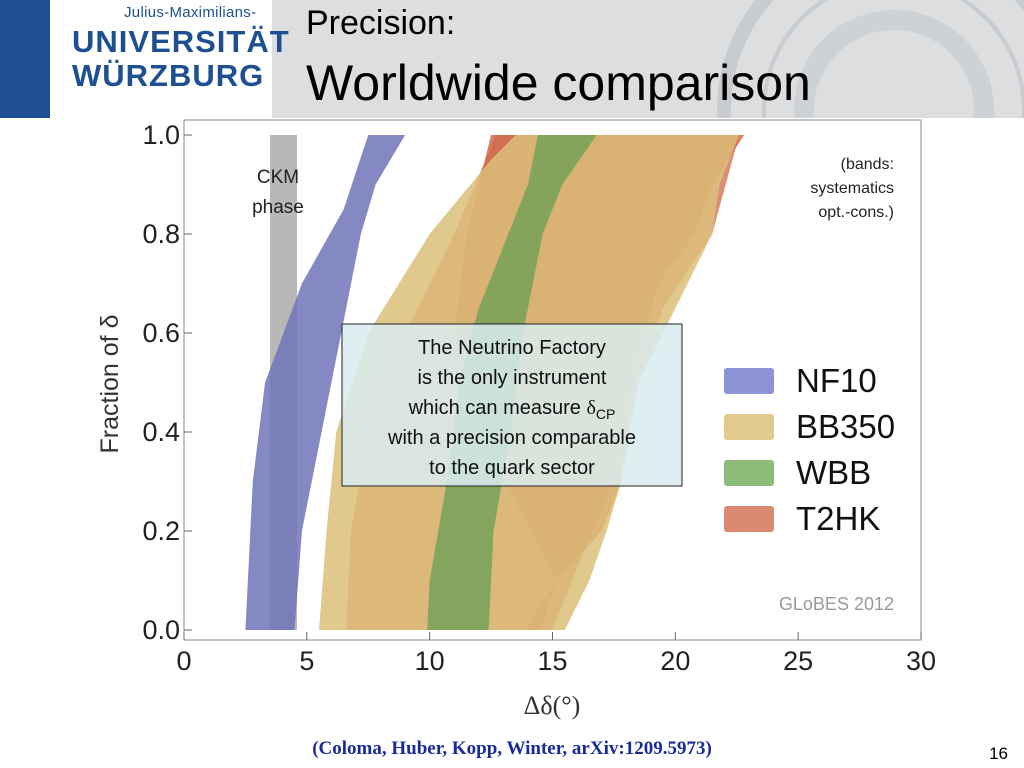 This screenshot has height=768, width=1024. What do you see at coordinates (11, 59) in the screenshot?
I see `header-accent-bar` at bounding box center [11, 59].